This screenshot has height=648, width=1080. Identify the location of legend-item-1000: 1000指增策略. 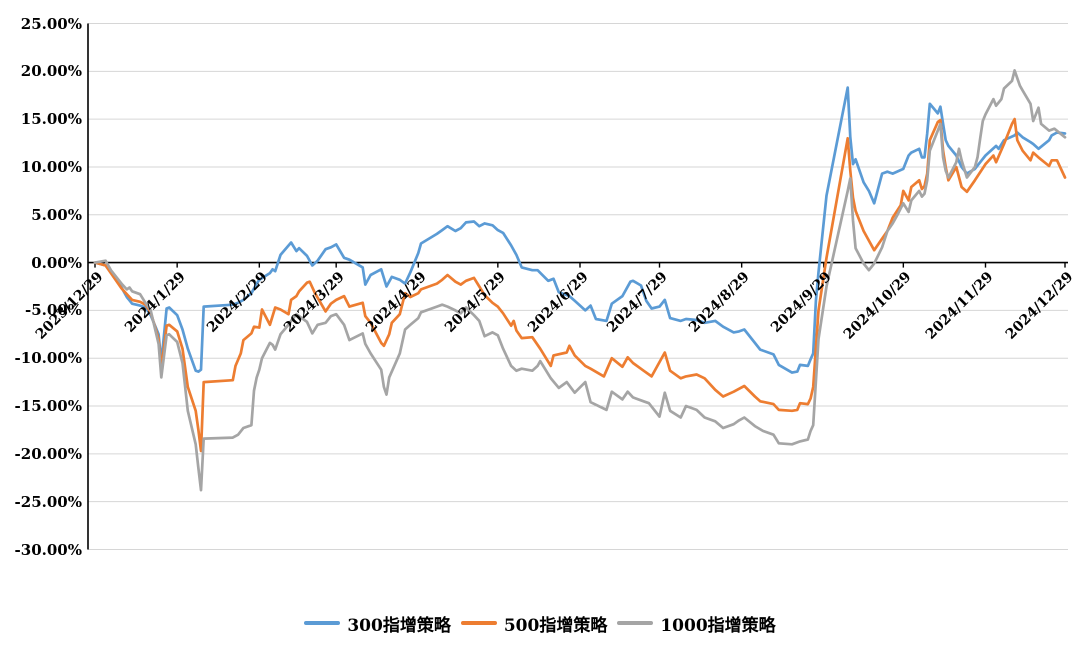
(696, 623).